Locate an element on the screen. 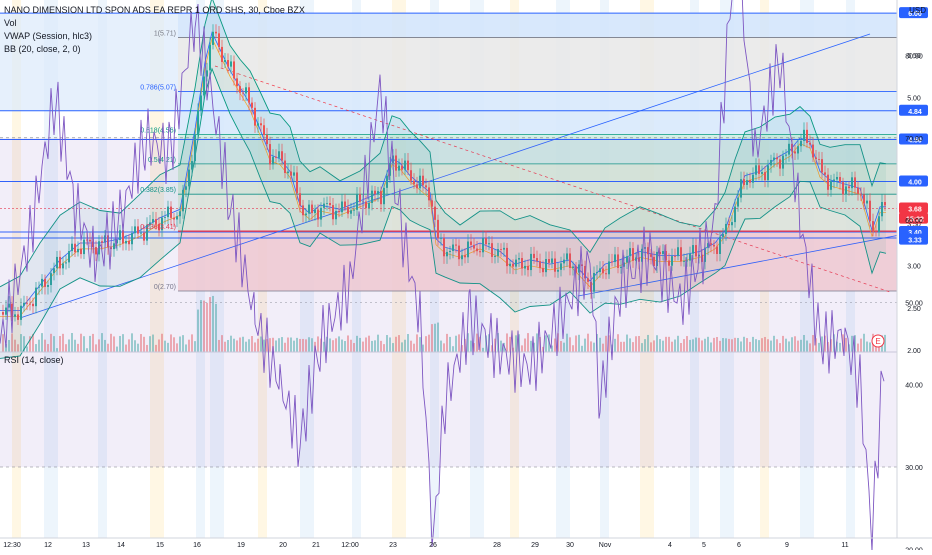  fib-level-label: 0.236(3.41) is located at coordinates (158, 227).